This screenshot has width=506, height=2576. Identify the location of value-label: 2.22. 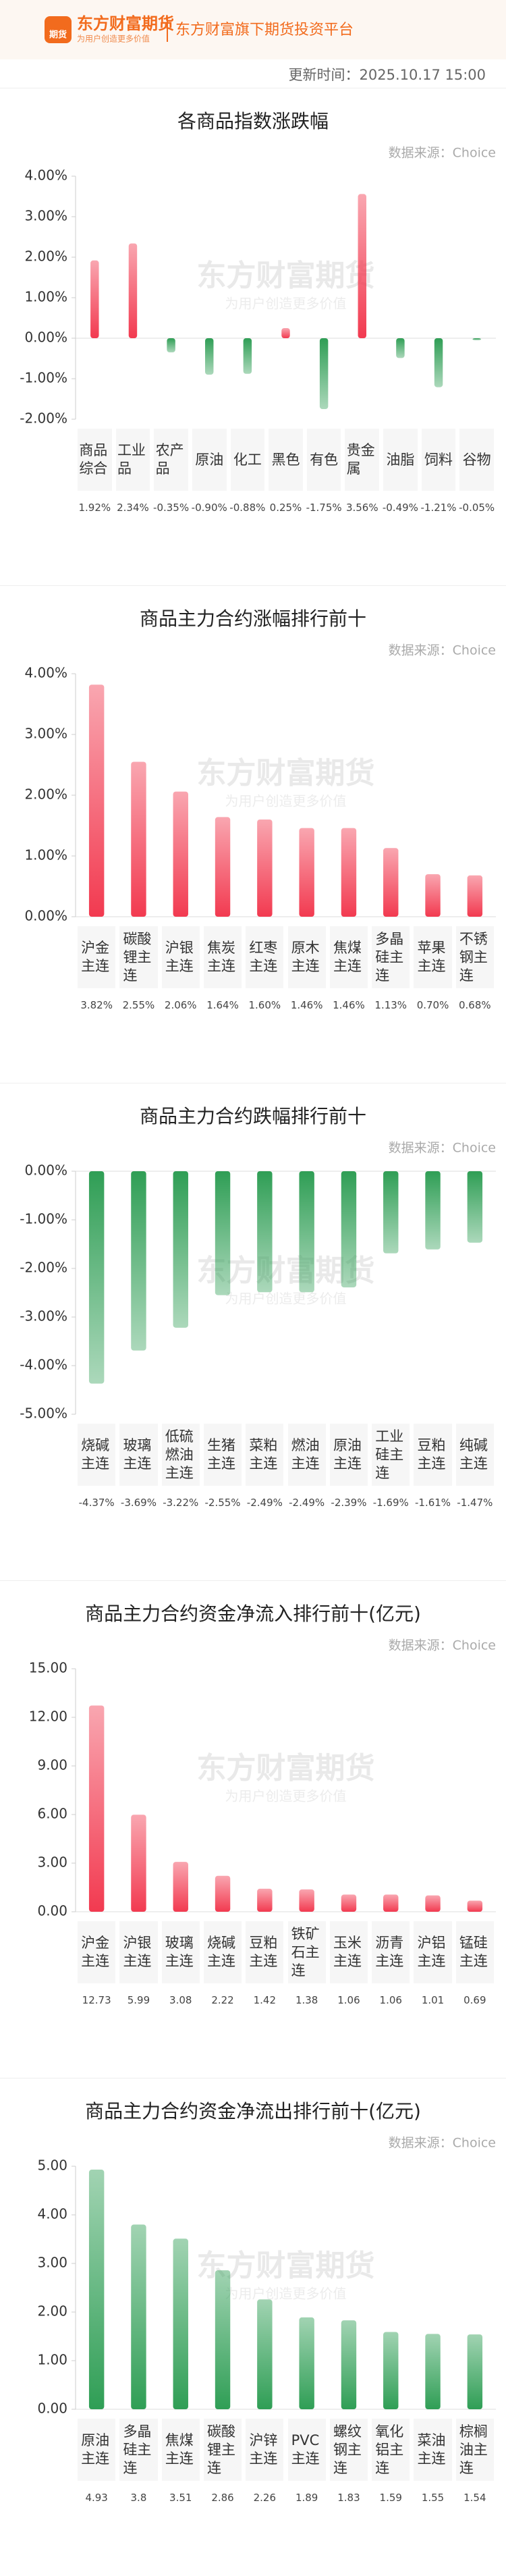
(223, 2000).